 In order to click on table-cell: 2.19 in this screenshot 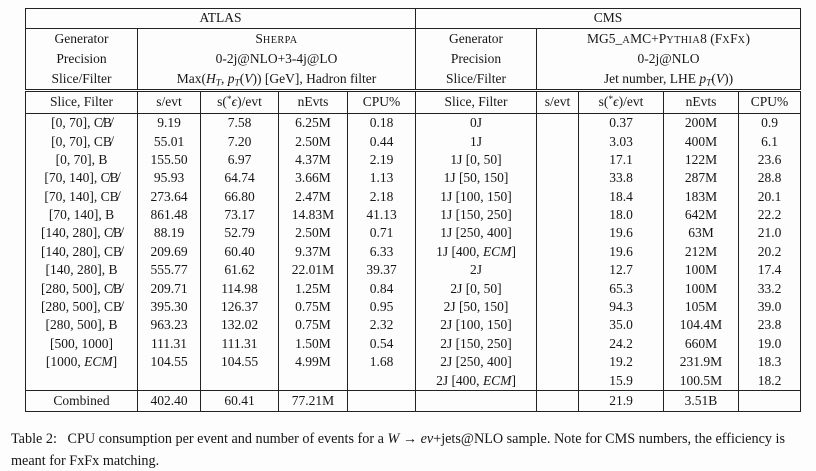, I will do `click(381, 160)`.